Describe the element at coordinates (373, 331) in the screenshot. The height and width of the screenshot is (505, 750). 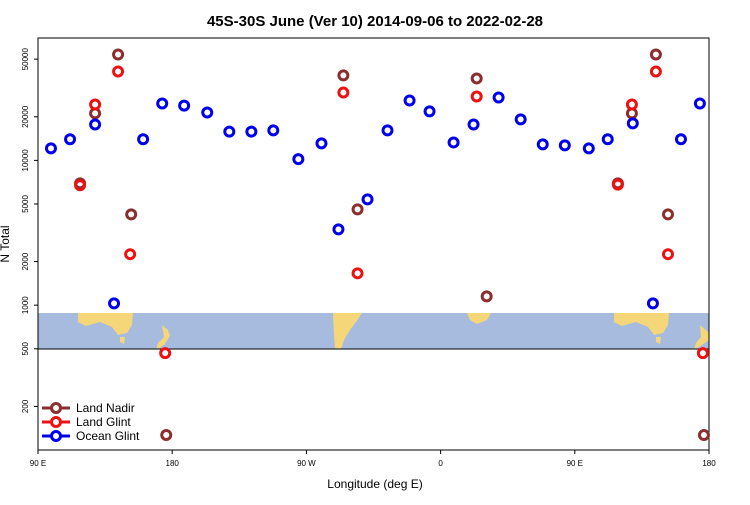
I see `map-strip` at that location.